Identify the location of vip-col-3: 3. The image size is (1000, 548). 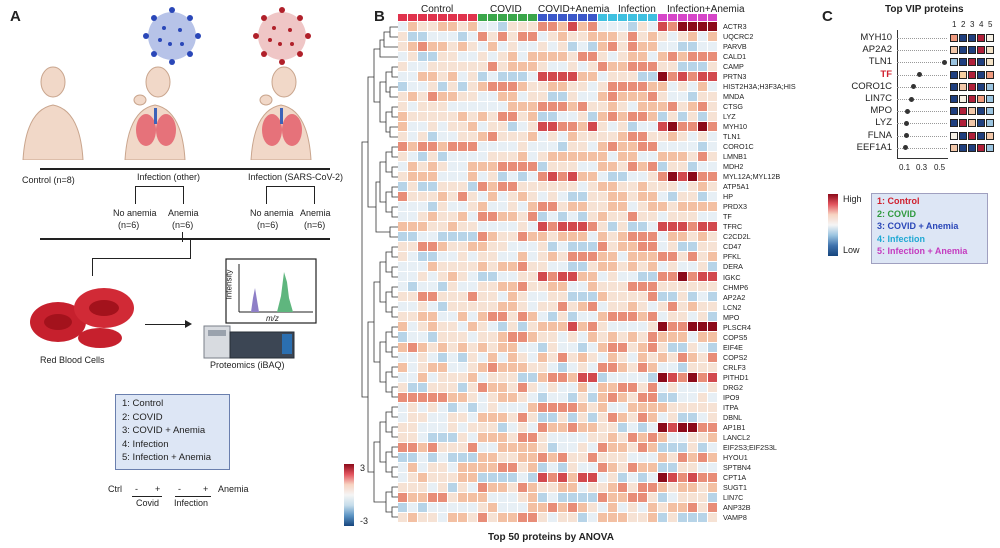
(972, 24).